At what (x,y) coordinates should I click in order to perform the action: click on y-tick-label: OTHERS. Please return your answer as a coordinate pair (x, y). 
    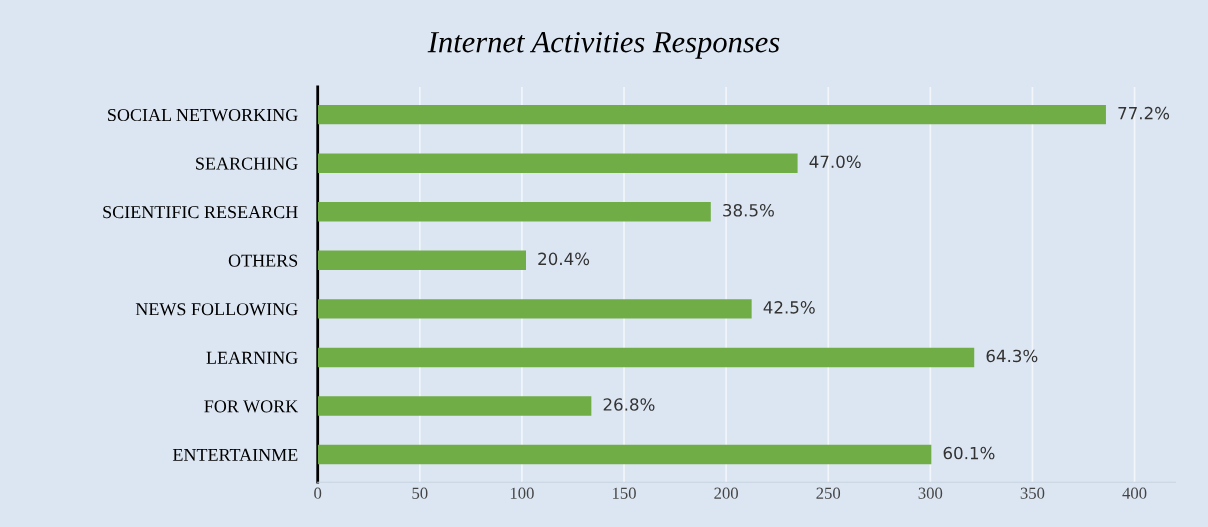
    Looking at the image, I should click on (263, 260).